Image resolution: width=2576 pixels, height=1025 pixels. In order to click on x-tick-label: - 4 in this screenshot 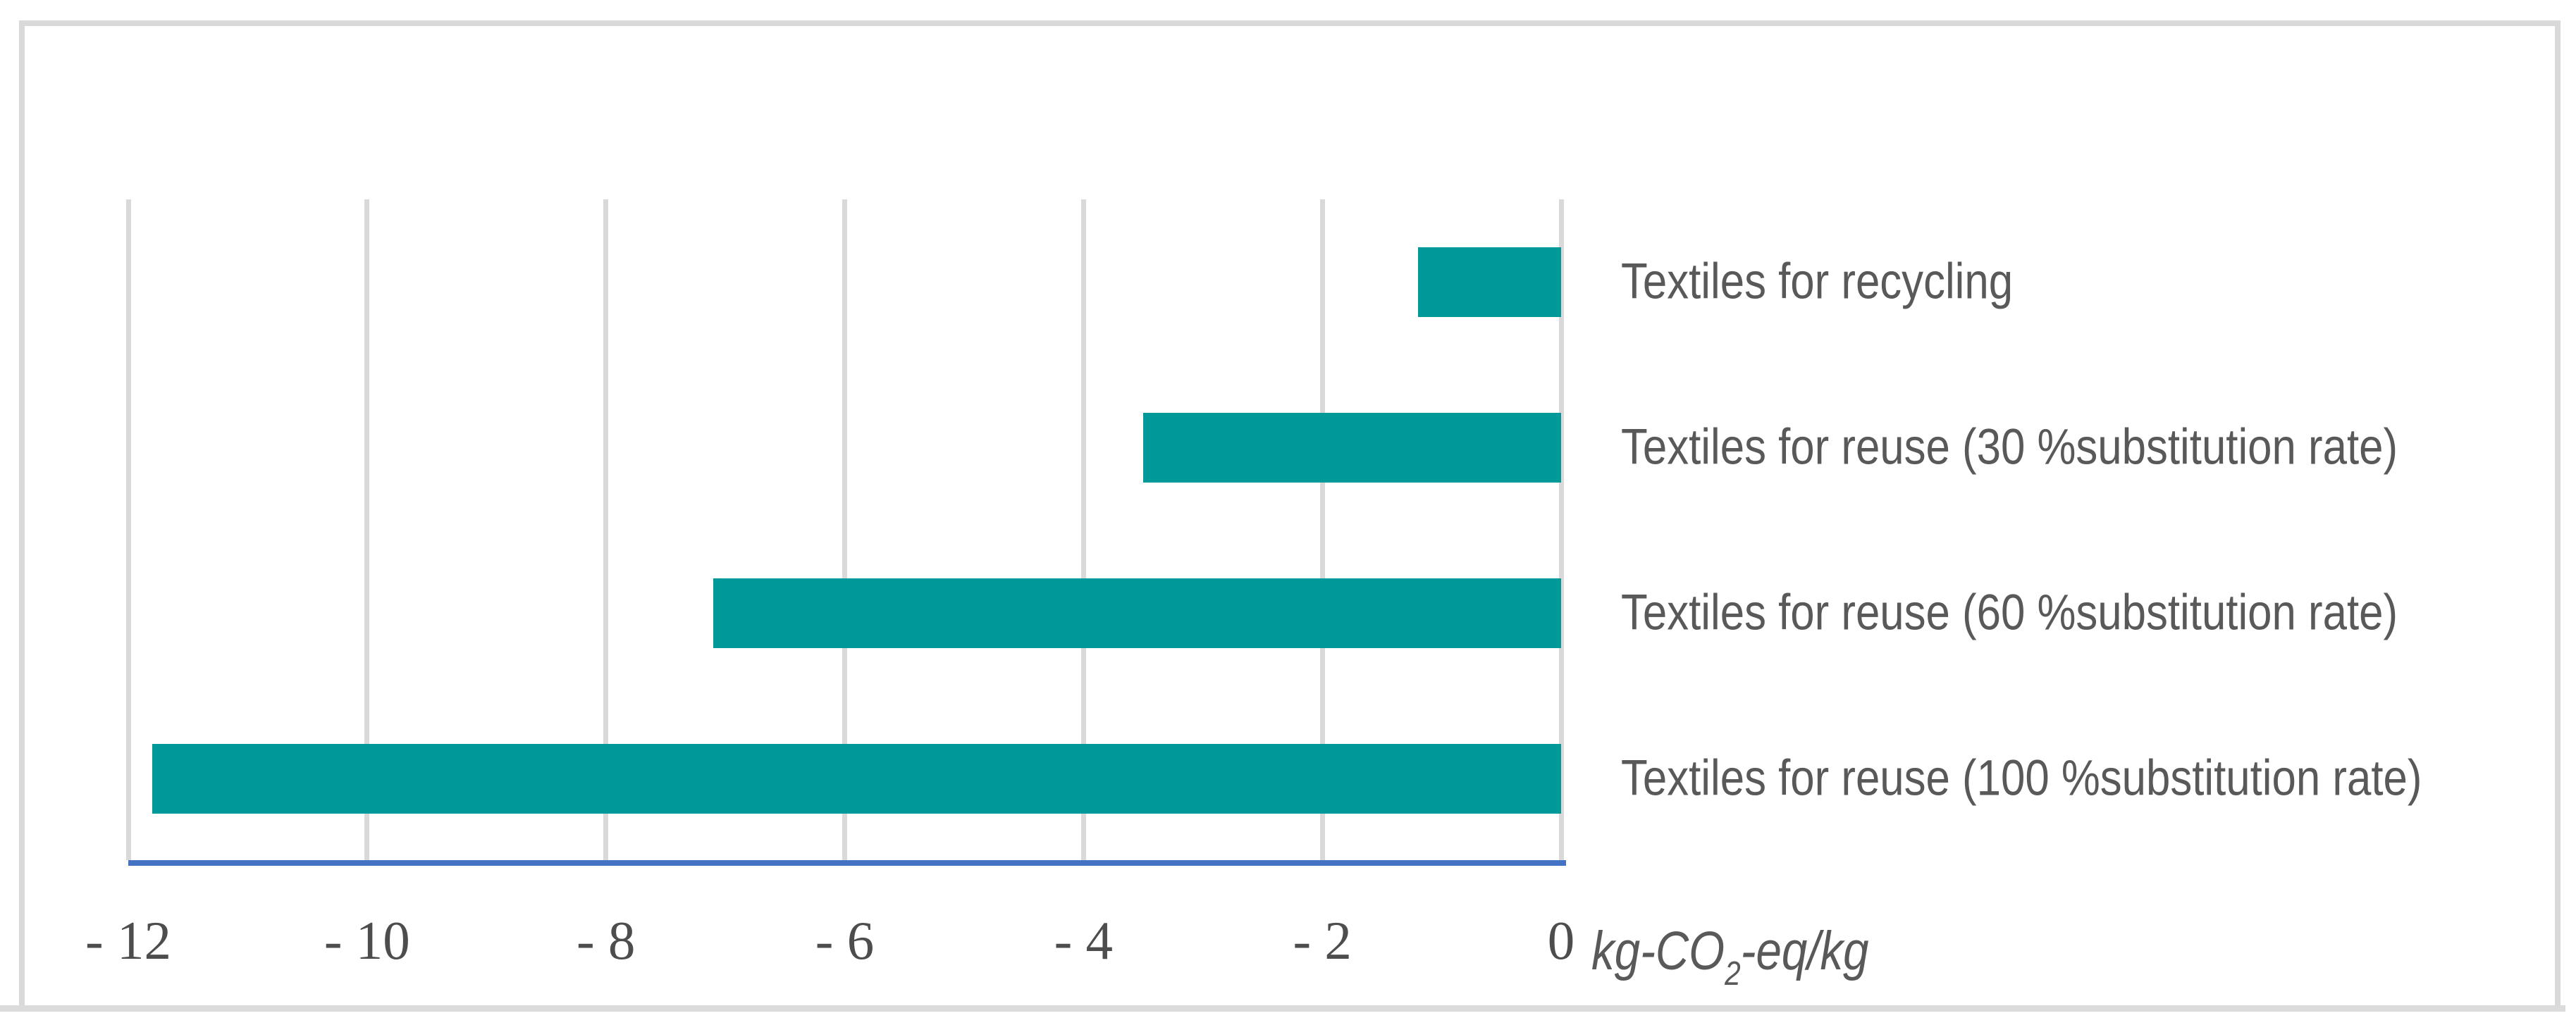, I will do `click(1084, 940)`.